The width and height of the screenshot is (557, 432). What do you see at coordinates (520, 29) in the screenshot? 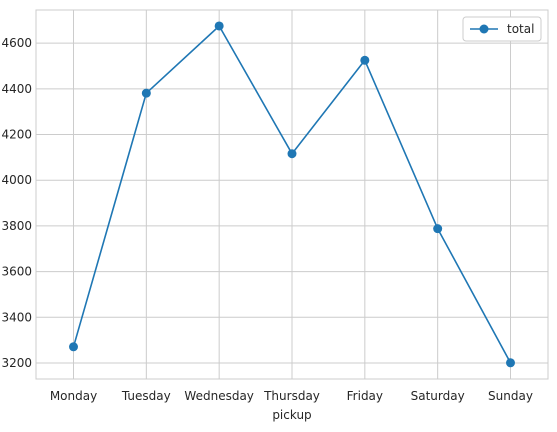
I see `legend-label-total: total` at bounding box center [520, 29].